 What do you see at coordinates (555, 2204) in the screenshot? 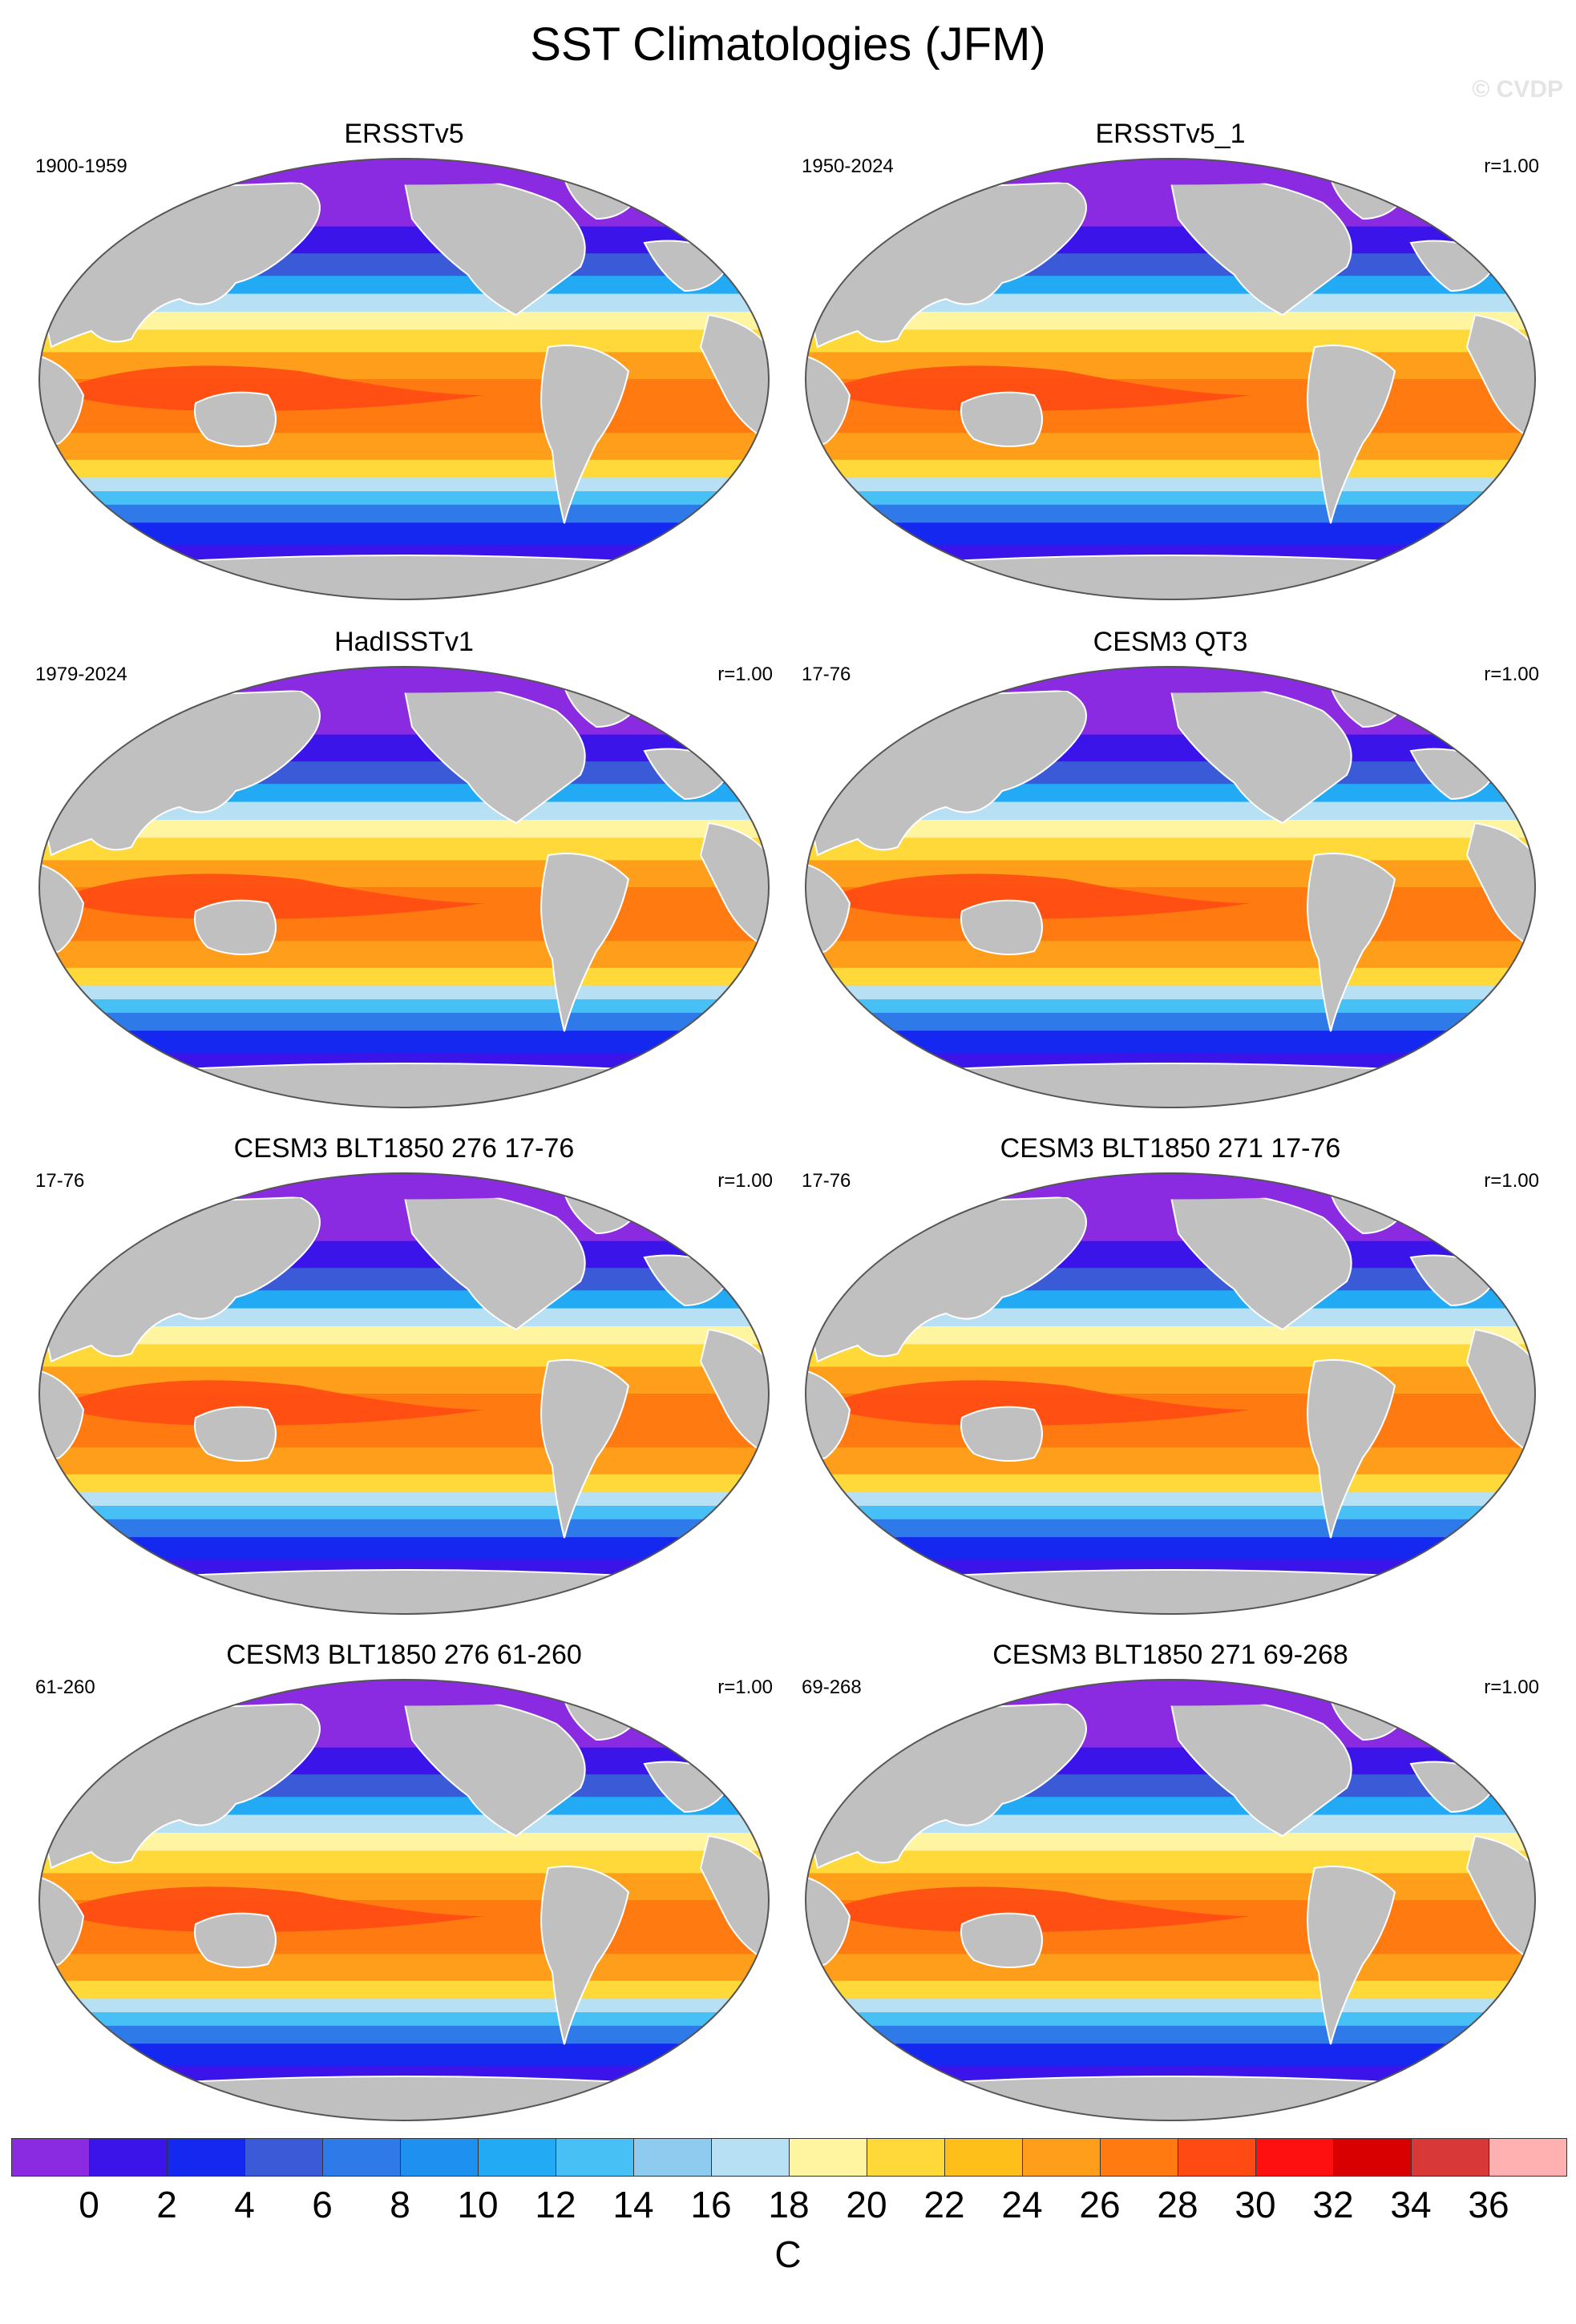
I see `colorbar-tick-label: 12` at bounding box center [555, 2204].